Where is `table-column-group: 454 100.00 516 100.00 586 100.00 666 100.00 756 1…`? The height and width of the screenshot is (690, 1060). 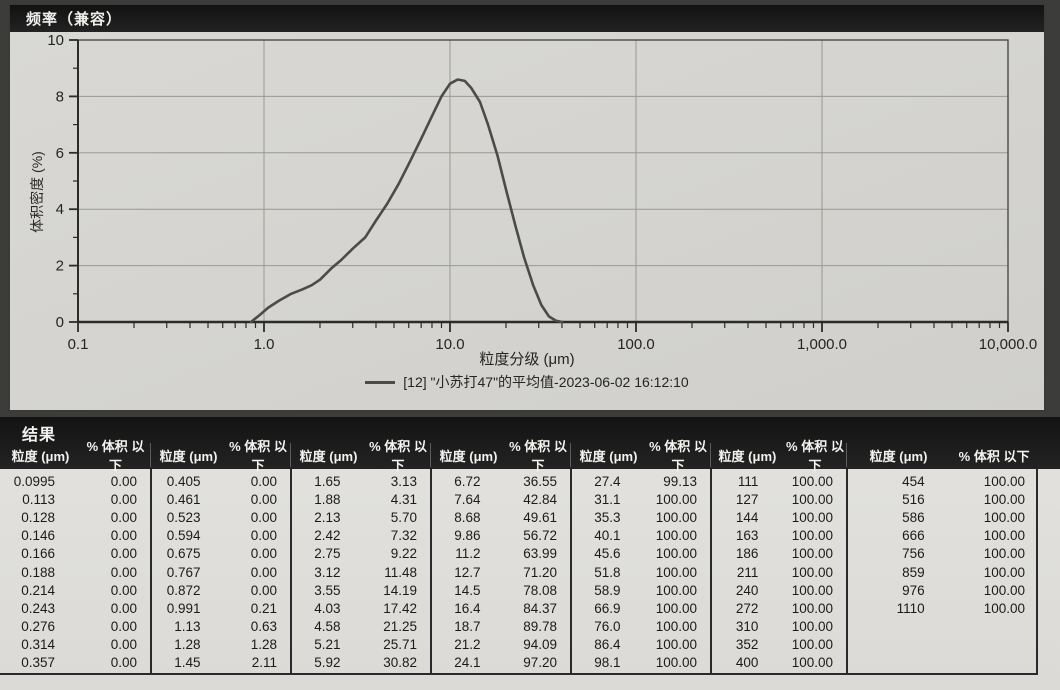 table-column-group: 454 100.00 516 100.00 586 100.00 666 100.00 756 1… is located at coordinates (942, 571).